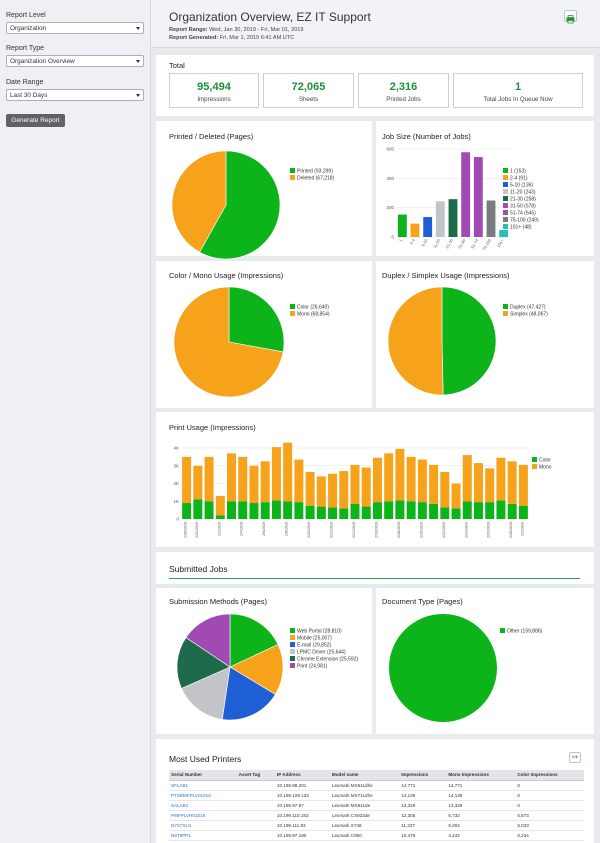 This screenshot has height=843, width=600. Describe the element at coordinates (219, 529) in the screenshot. I see `x-tick-label: 2/2/2019` at that location.